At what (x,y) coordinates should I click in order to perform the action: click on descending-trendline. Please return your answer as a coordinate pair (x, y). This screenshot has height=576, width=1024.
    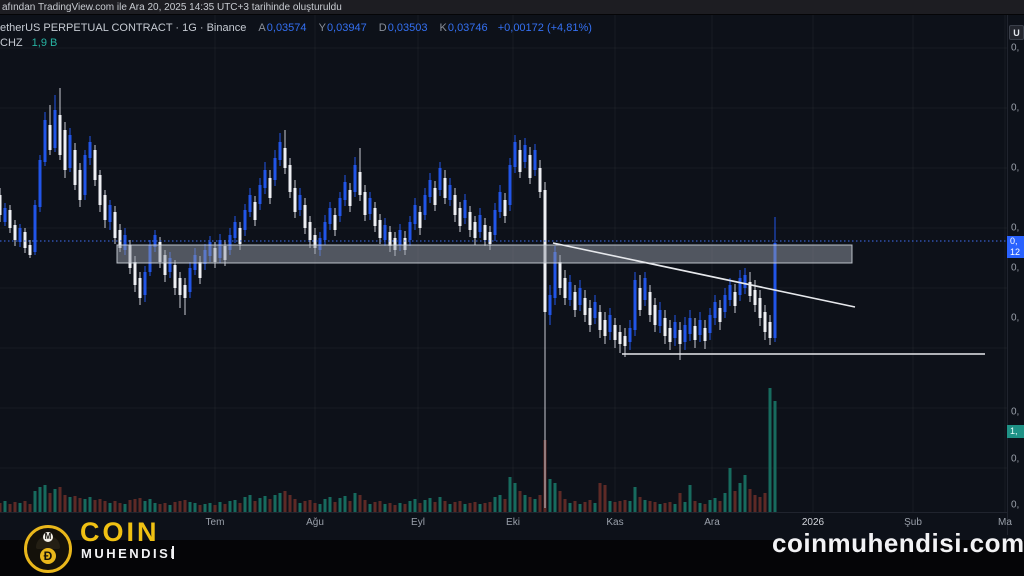
    Looking at the image, I should click on (704, 275).